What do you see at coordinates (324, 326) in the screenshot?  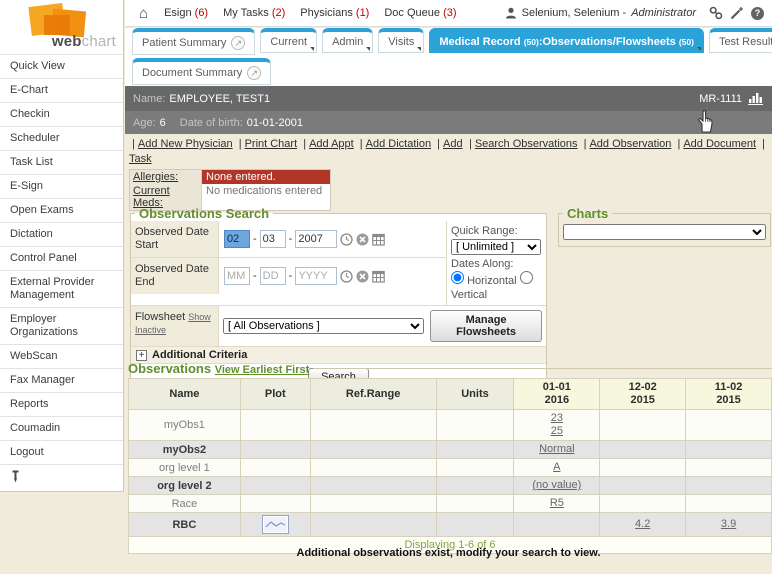 I see `flowsheet-select: [ All Observations ]` at bounding box center [324, 326].